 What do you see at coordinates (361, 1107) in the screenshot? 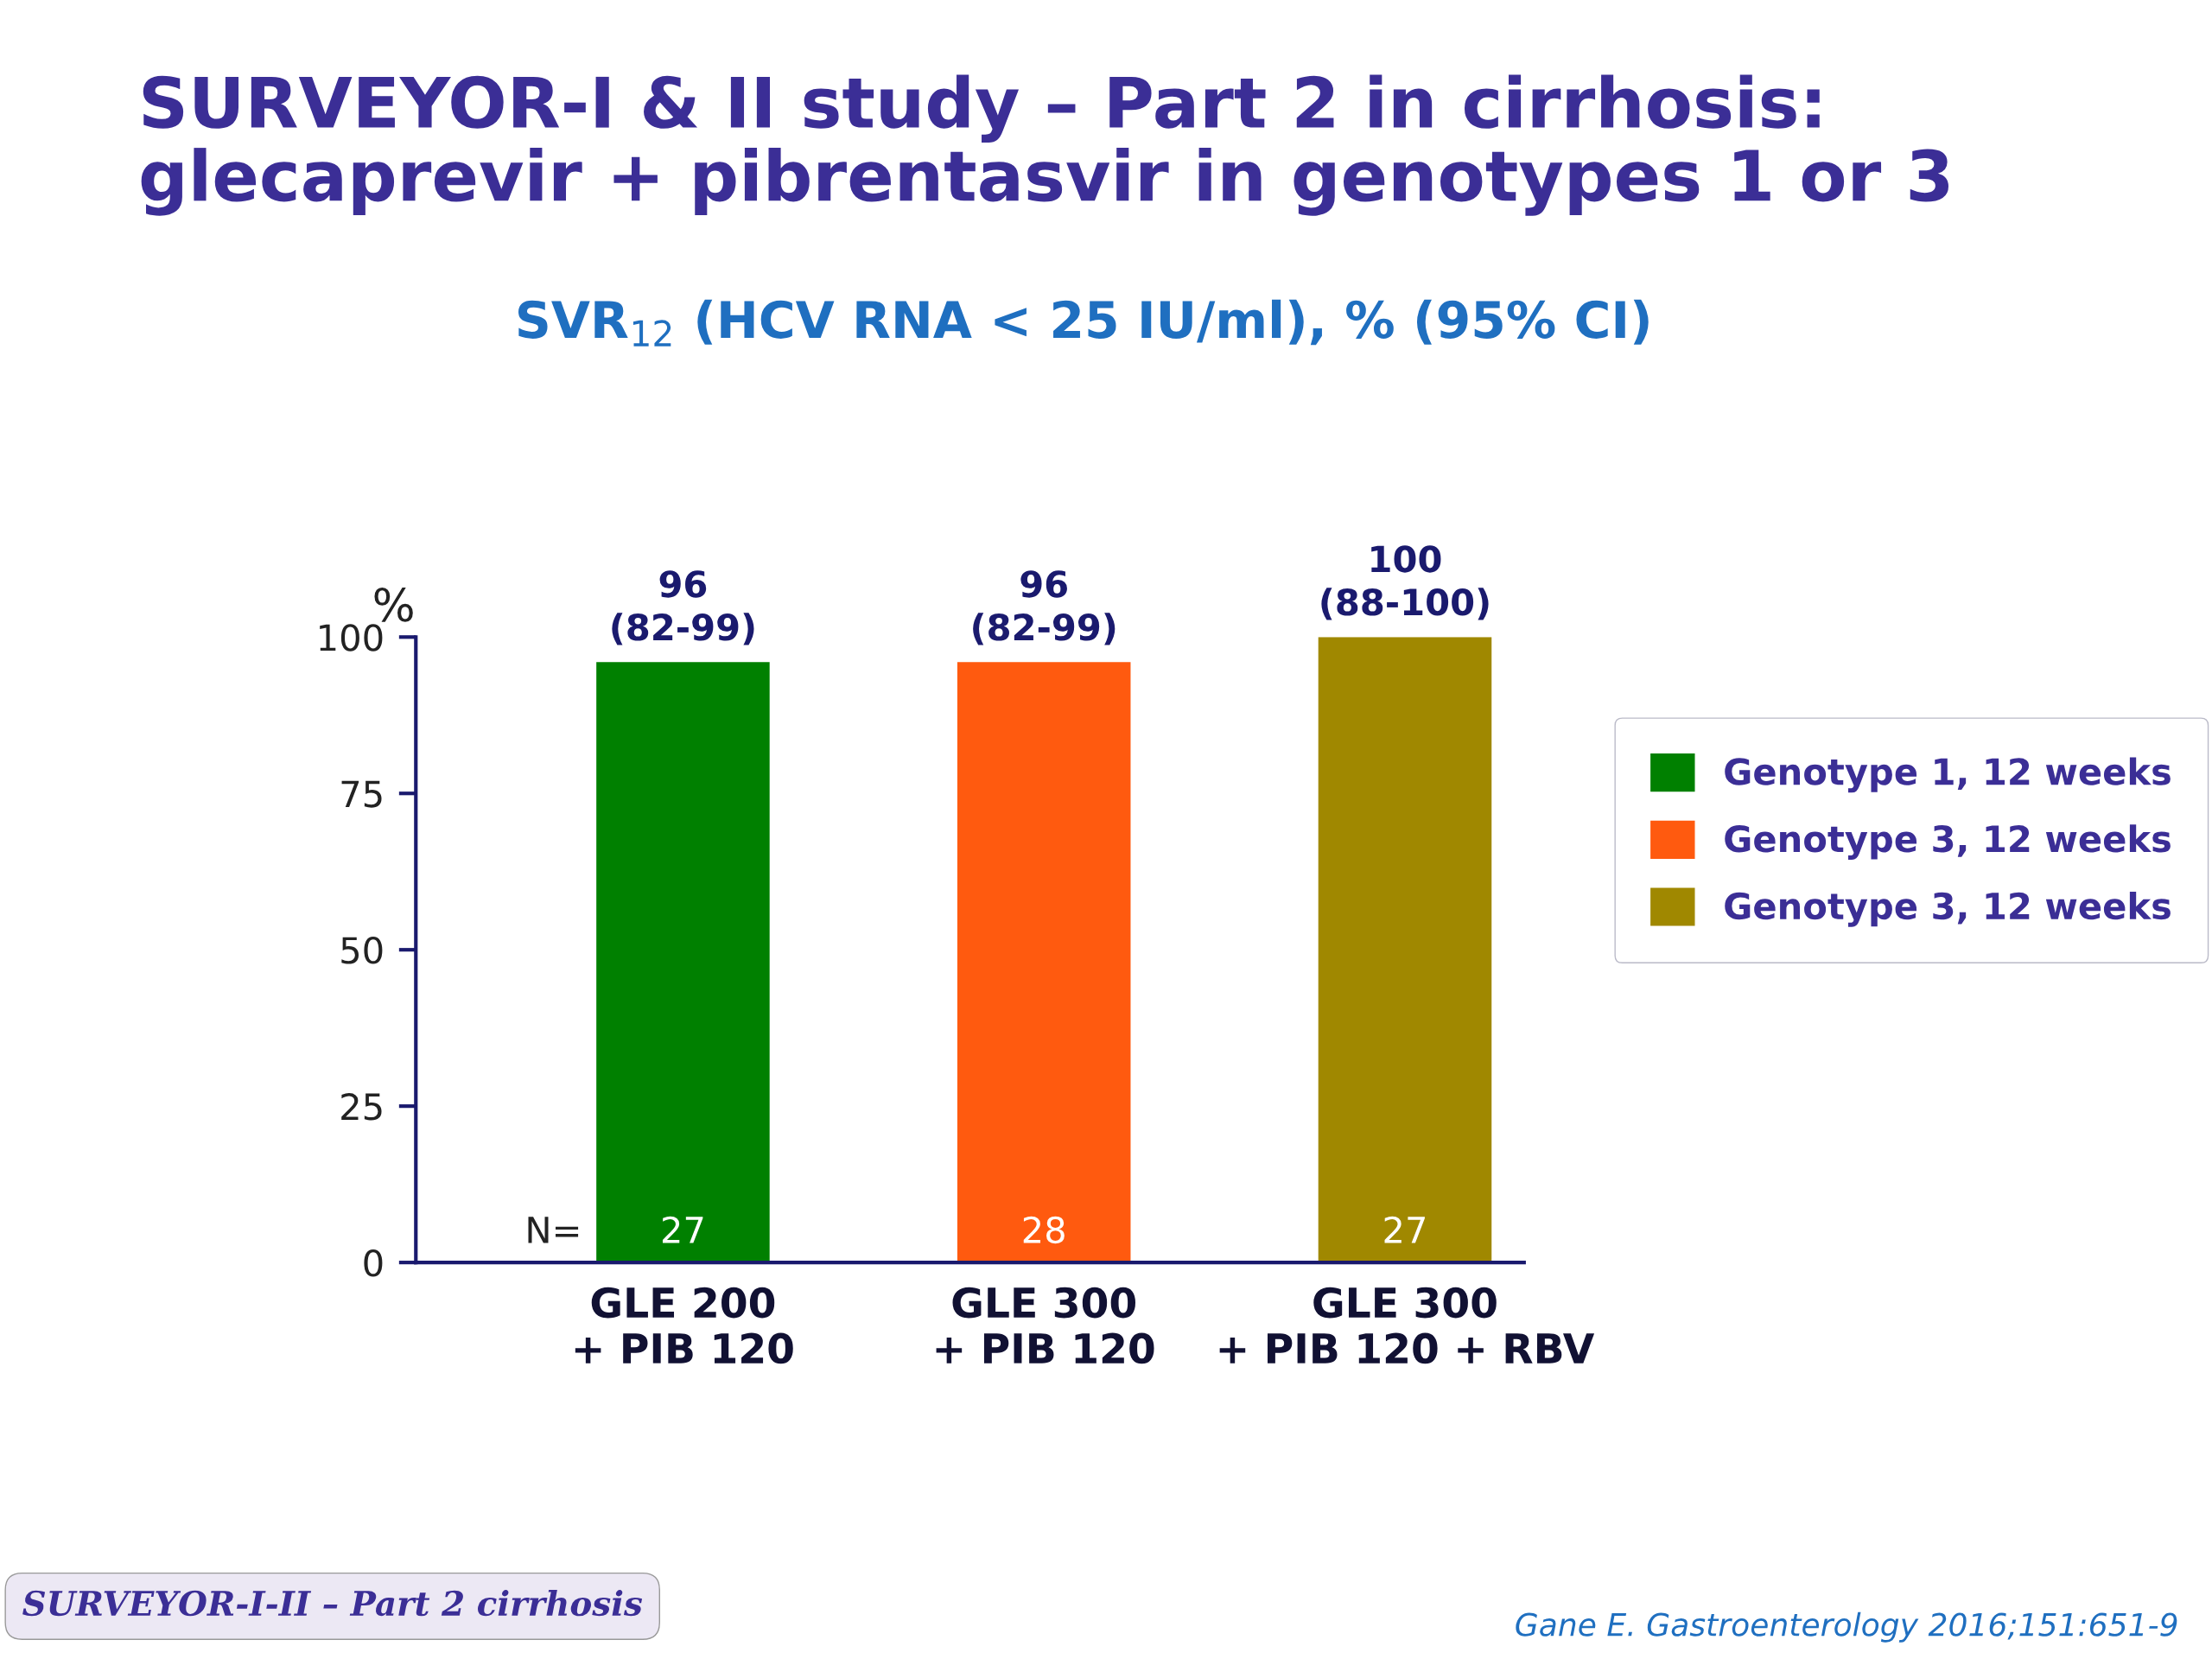
I see `y-tick-label: 25` at bounding box center [361, 1107].